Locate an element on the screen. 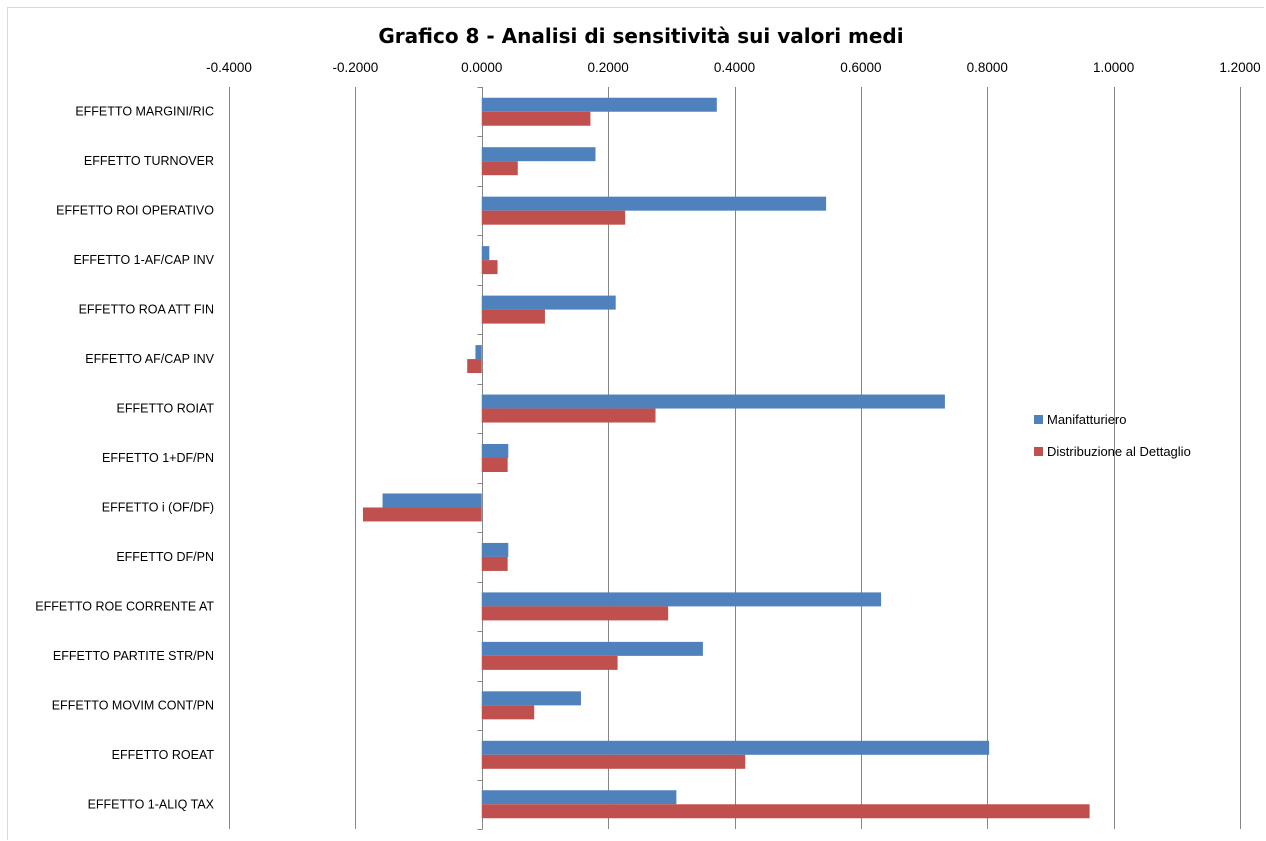  x-tick-label: 0.4000 is located at coordinates (734, 67).